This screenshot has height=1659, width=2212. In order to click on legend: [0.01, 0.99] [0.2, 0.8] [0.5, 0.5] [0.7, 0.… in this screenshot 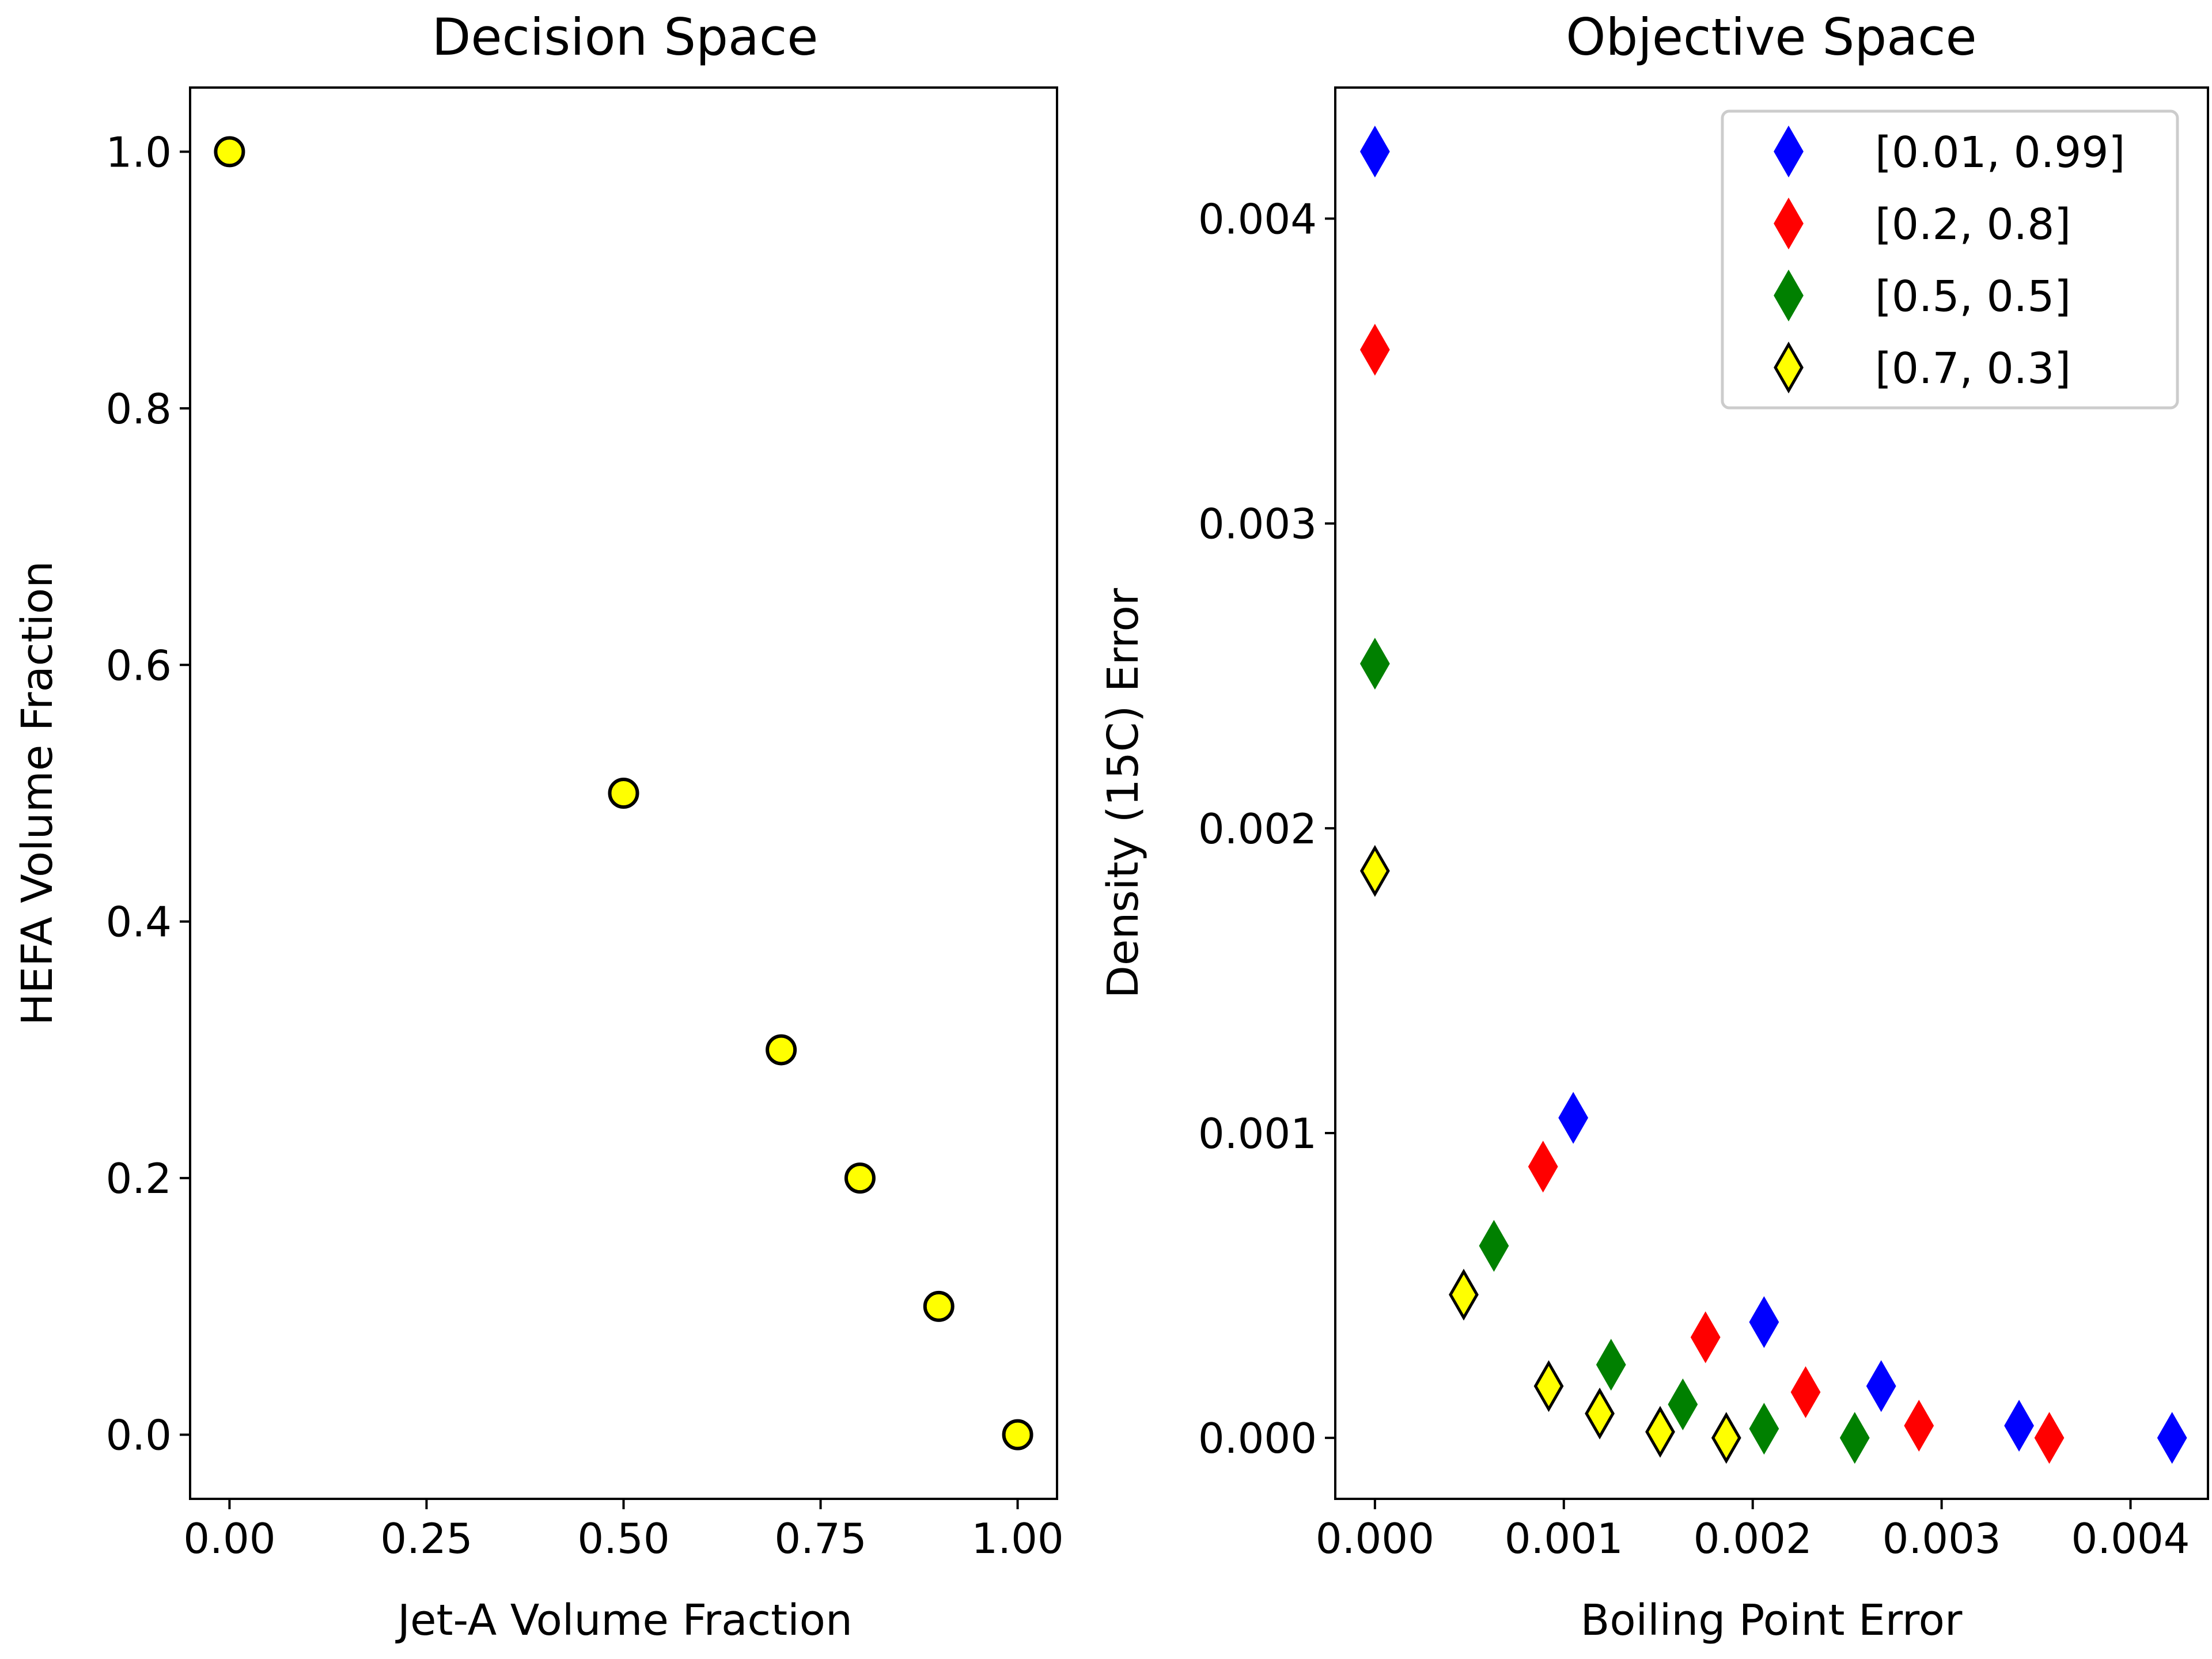, I will do `click(1950, 259)`.